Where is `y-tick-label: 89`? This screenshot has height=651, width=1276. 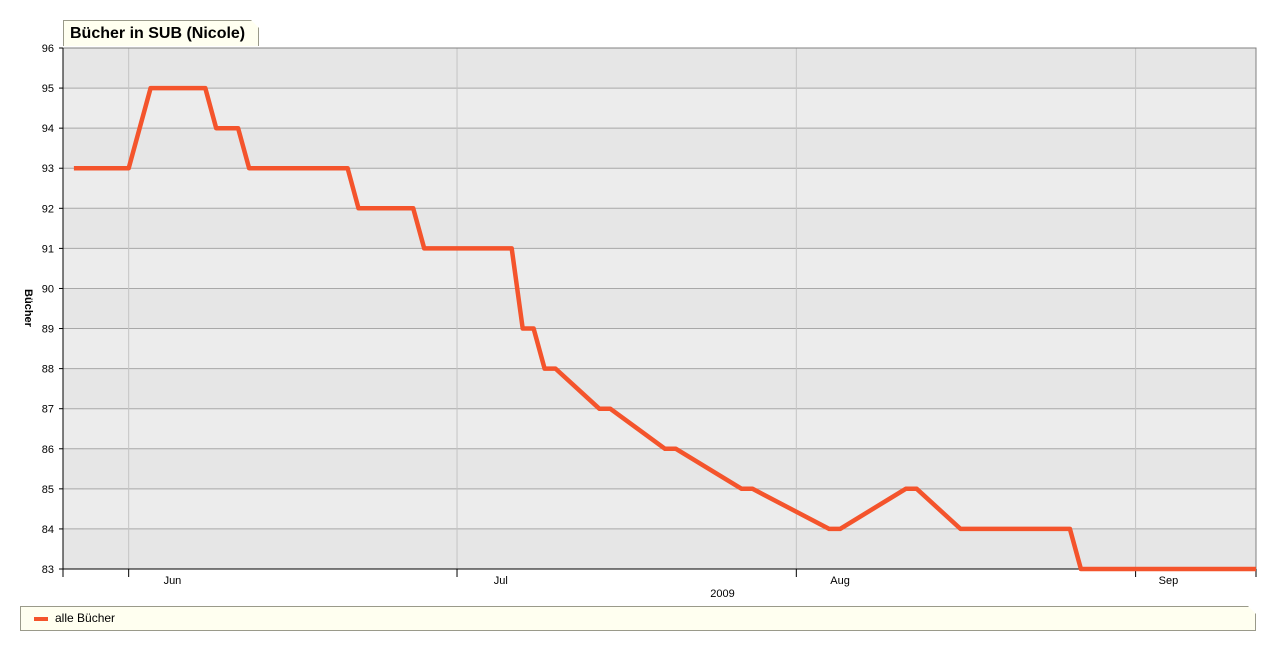 y-tick-label: 89 is located at coordinates (48, 330).